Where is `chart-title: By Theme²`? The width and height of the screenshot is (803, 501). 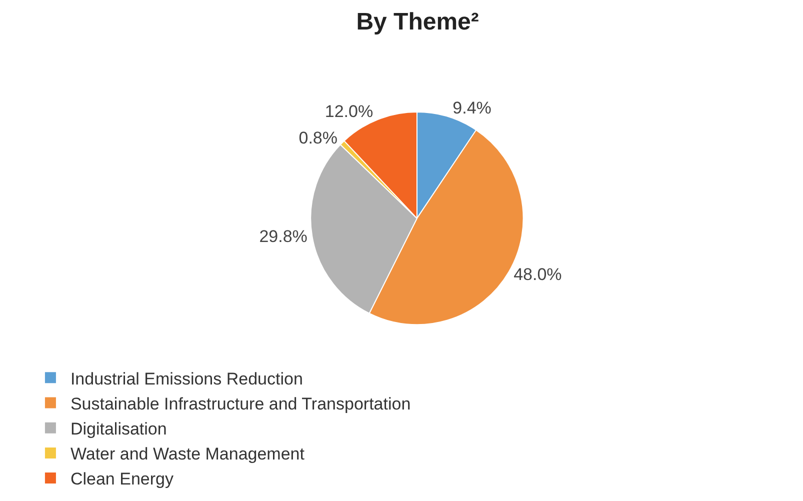 chart-title: By Theme² is located at coordinates (417, 22).